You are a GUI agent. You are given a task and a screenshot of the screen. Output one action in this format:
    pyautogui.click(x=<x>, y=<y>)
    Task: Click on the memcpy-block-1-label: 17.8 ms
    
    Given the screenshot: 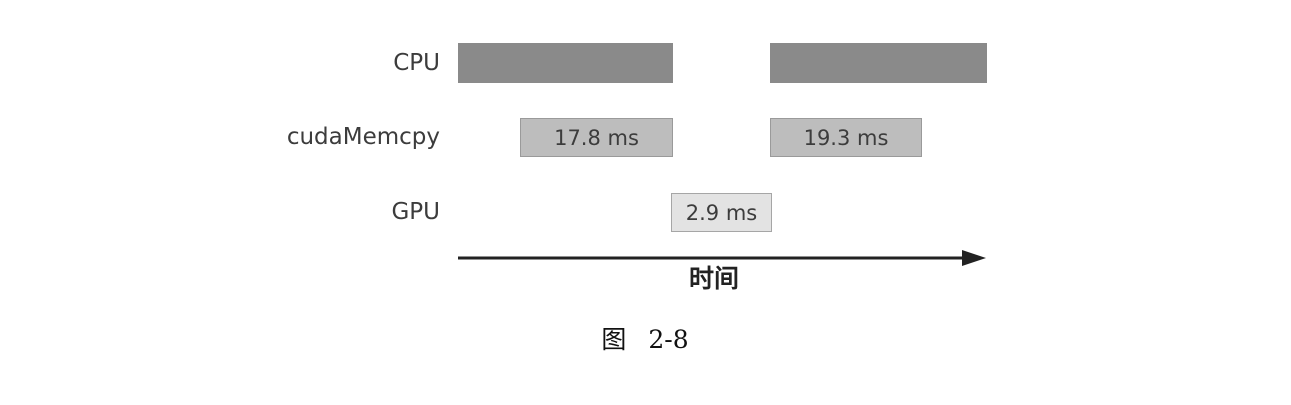 What is the action you would take?
    pyautogui.click(x=596, y=137)
    